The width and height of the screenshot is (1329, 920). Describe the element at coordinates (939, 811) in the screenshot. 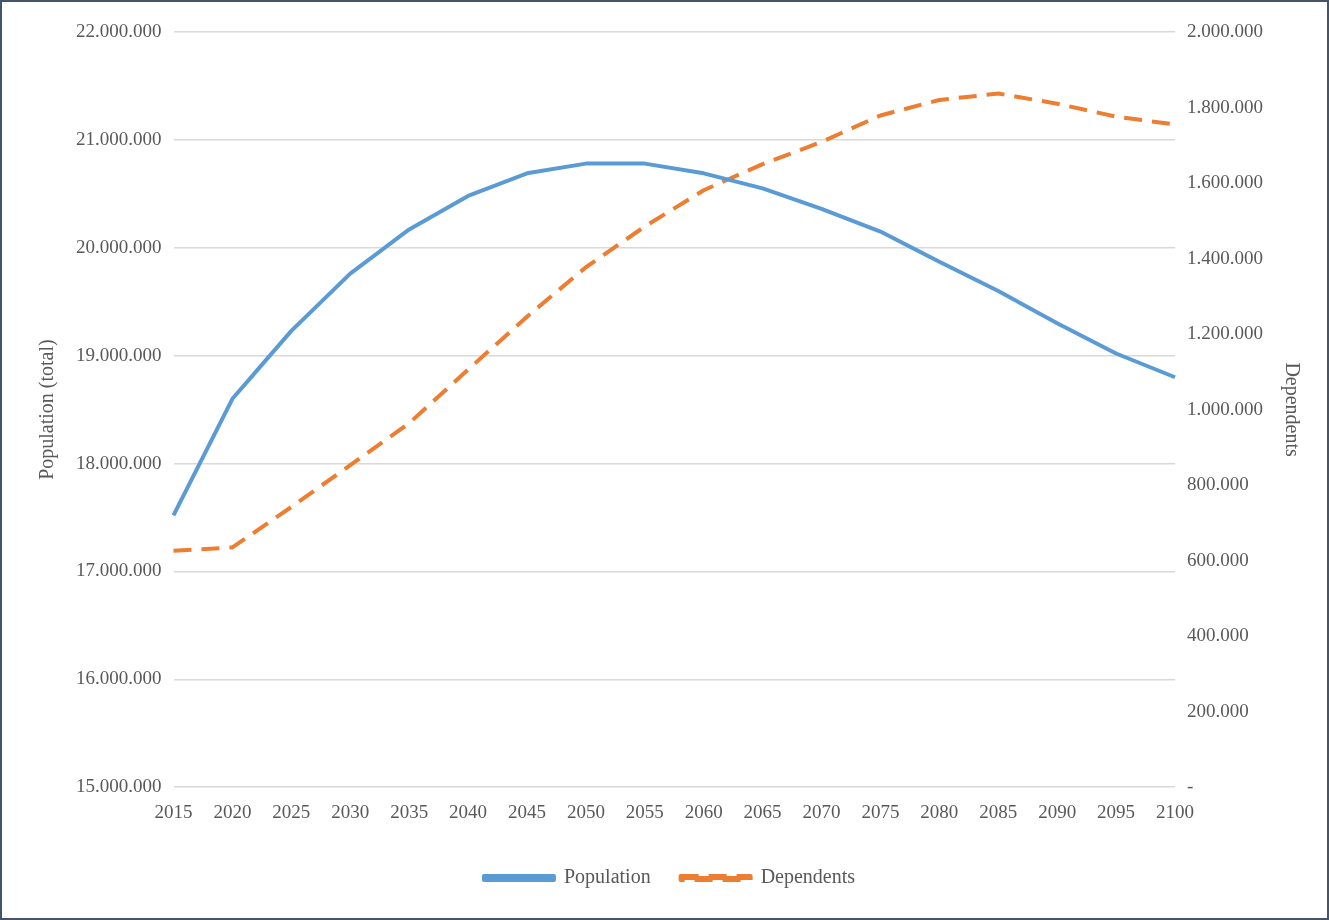

I see `x-tick-label: 2080` at that location.